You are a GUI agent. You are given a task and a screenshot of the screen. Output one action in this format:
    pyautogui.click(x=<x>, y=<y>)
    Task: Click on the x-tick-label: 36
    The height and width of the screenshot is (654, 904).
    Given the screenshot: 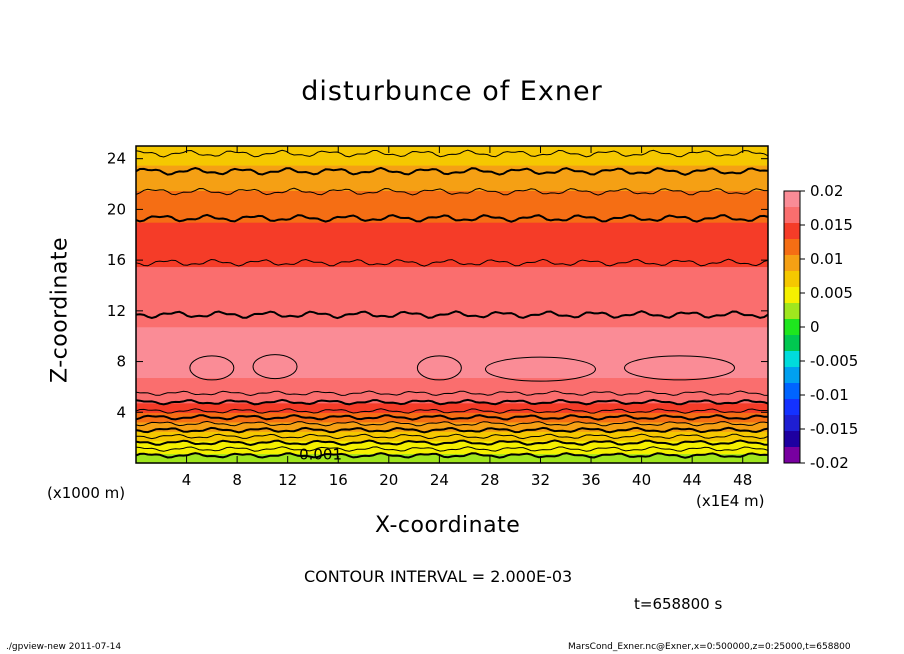 What is the action you would take?
    pyautogui.click(x=590, y=480)
    